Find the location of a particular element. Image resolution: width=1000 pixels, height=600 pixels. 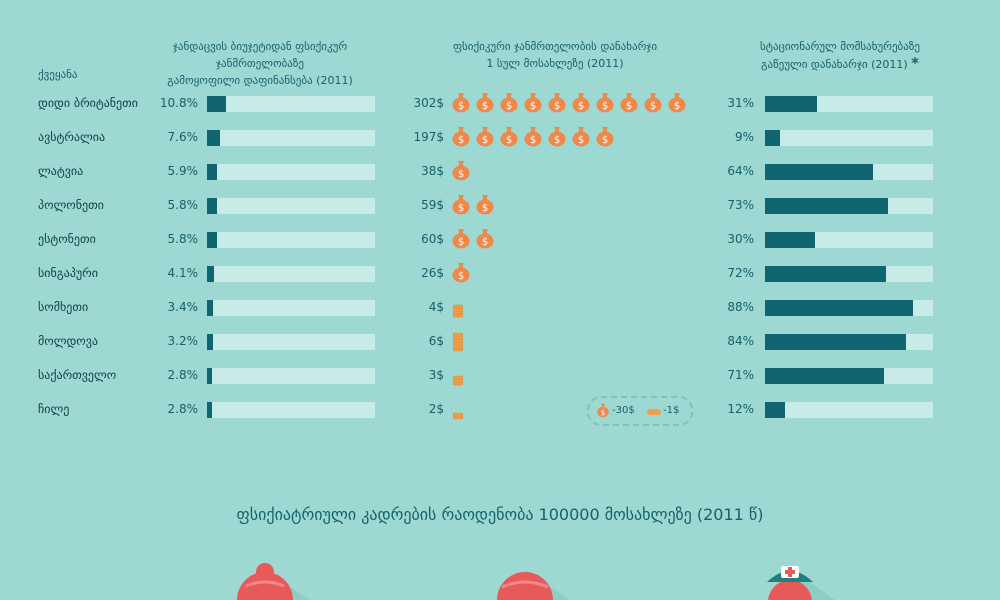

cost-icons: $ $ is located at coordinates (475, 206).